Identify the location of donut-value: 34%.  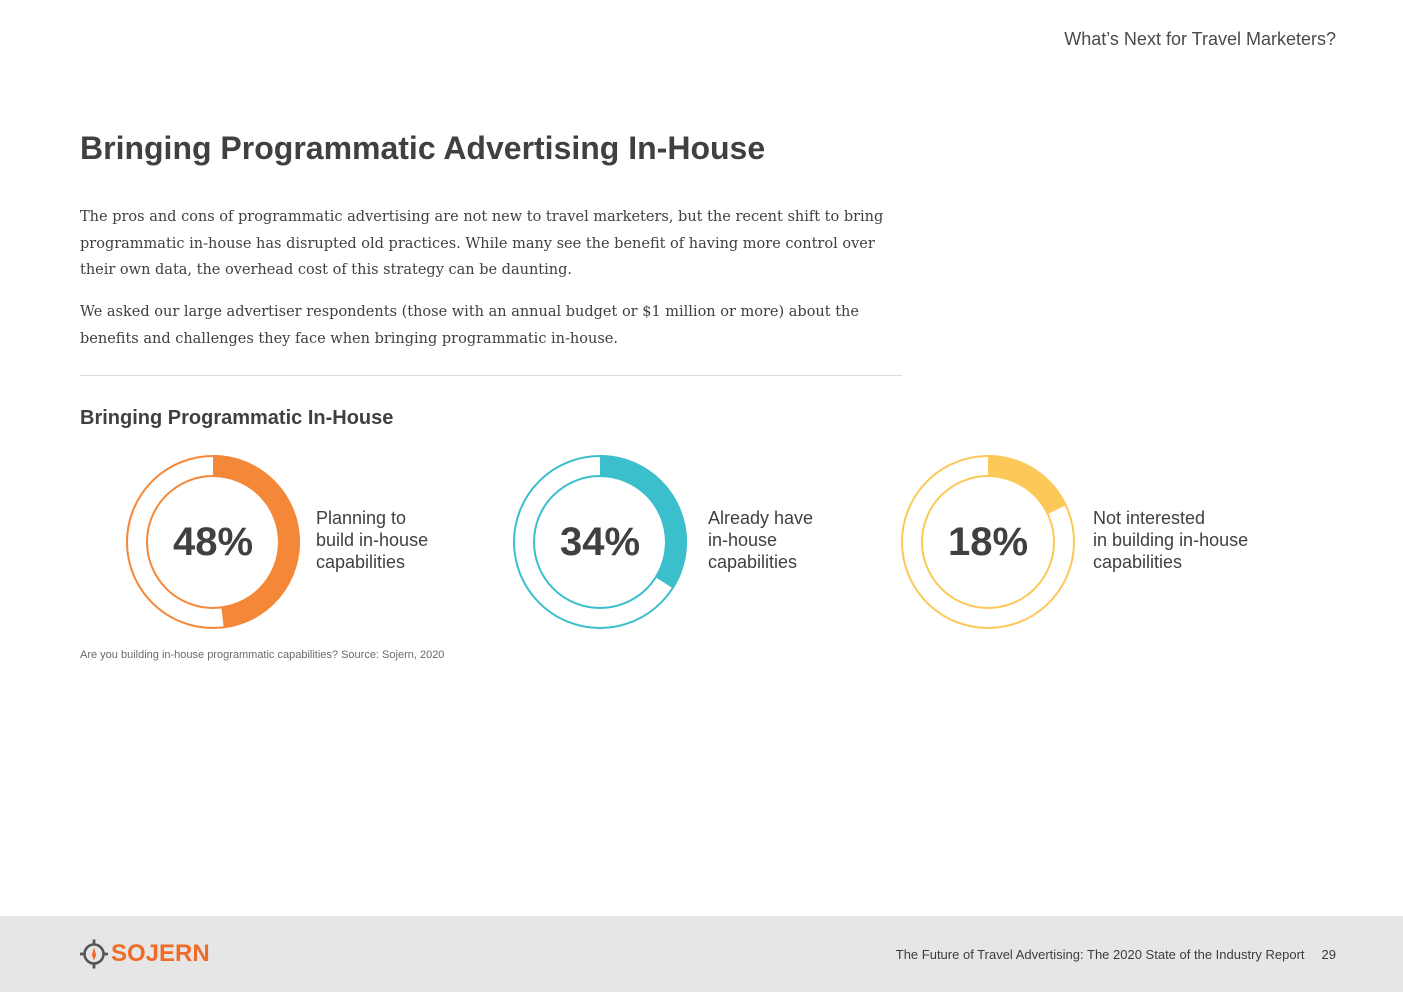
(600, 541).